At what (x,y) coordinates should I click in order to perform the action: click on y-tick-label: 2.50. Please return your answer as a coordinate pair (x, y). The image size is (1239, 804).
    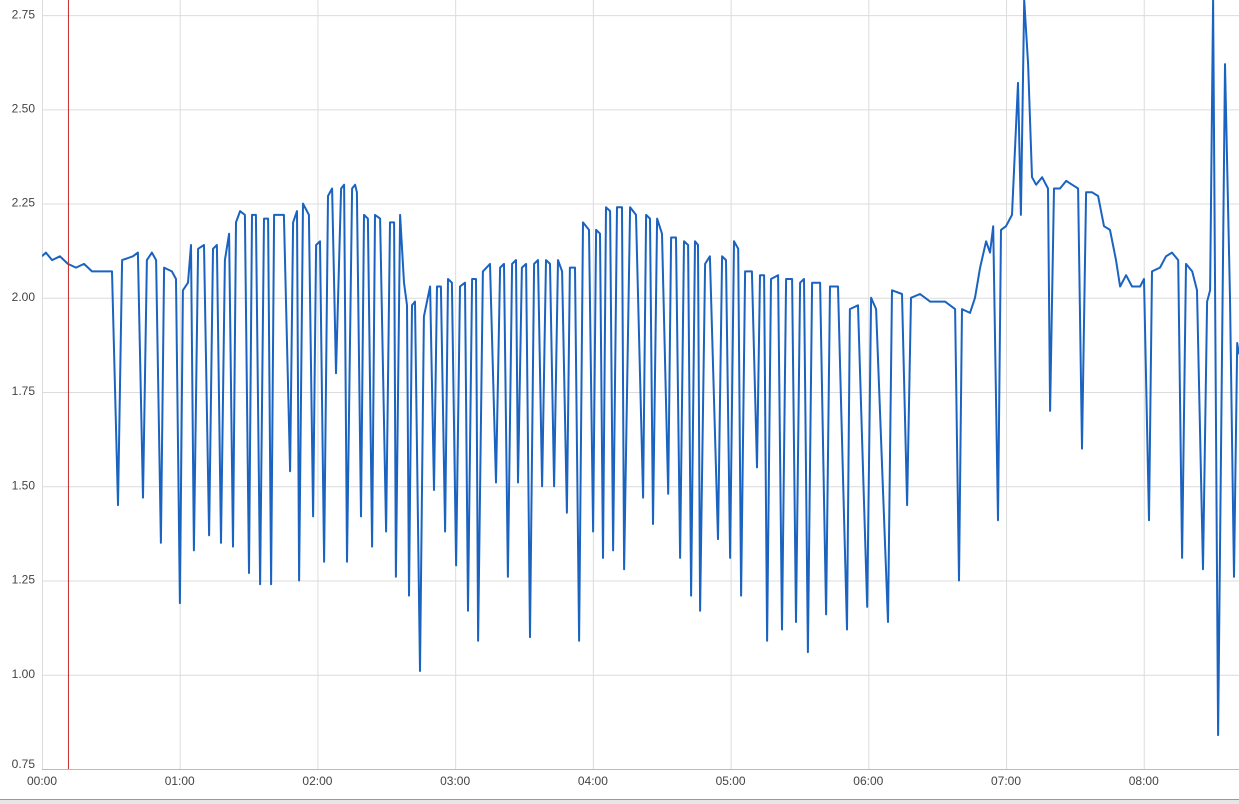
    Looking at the image, I should click on (24, 108).